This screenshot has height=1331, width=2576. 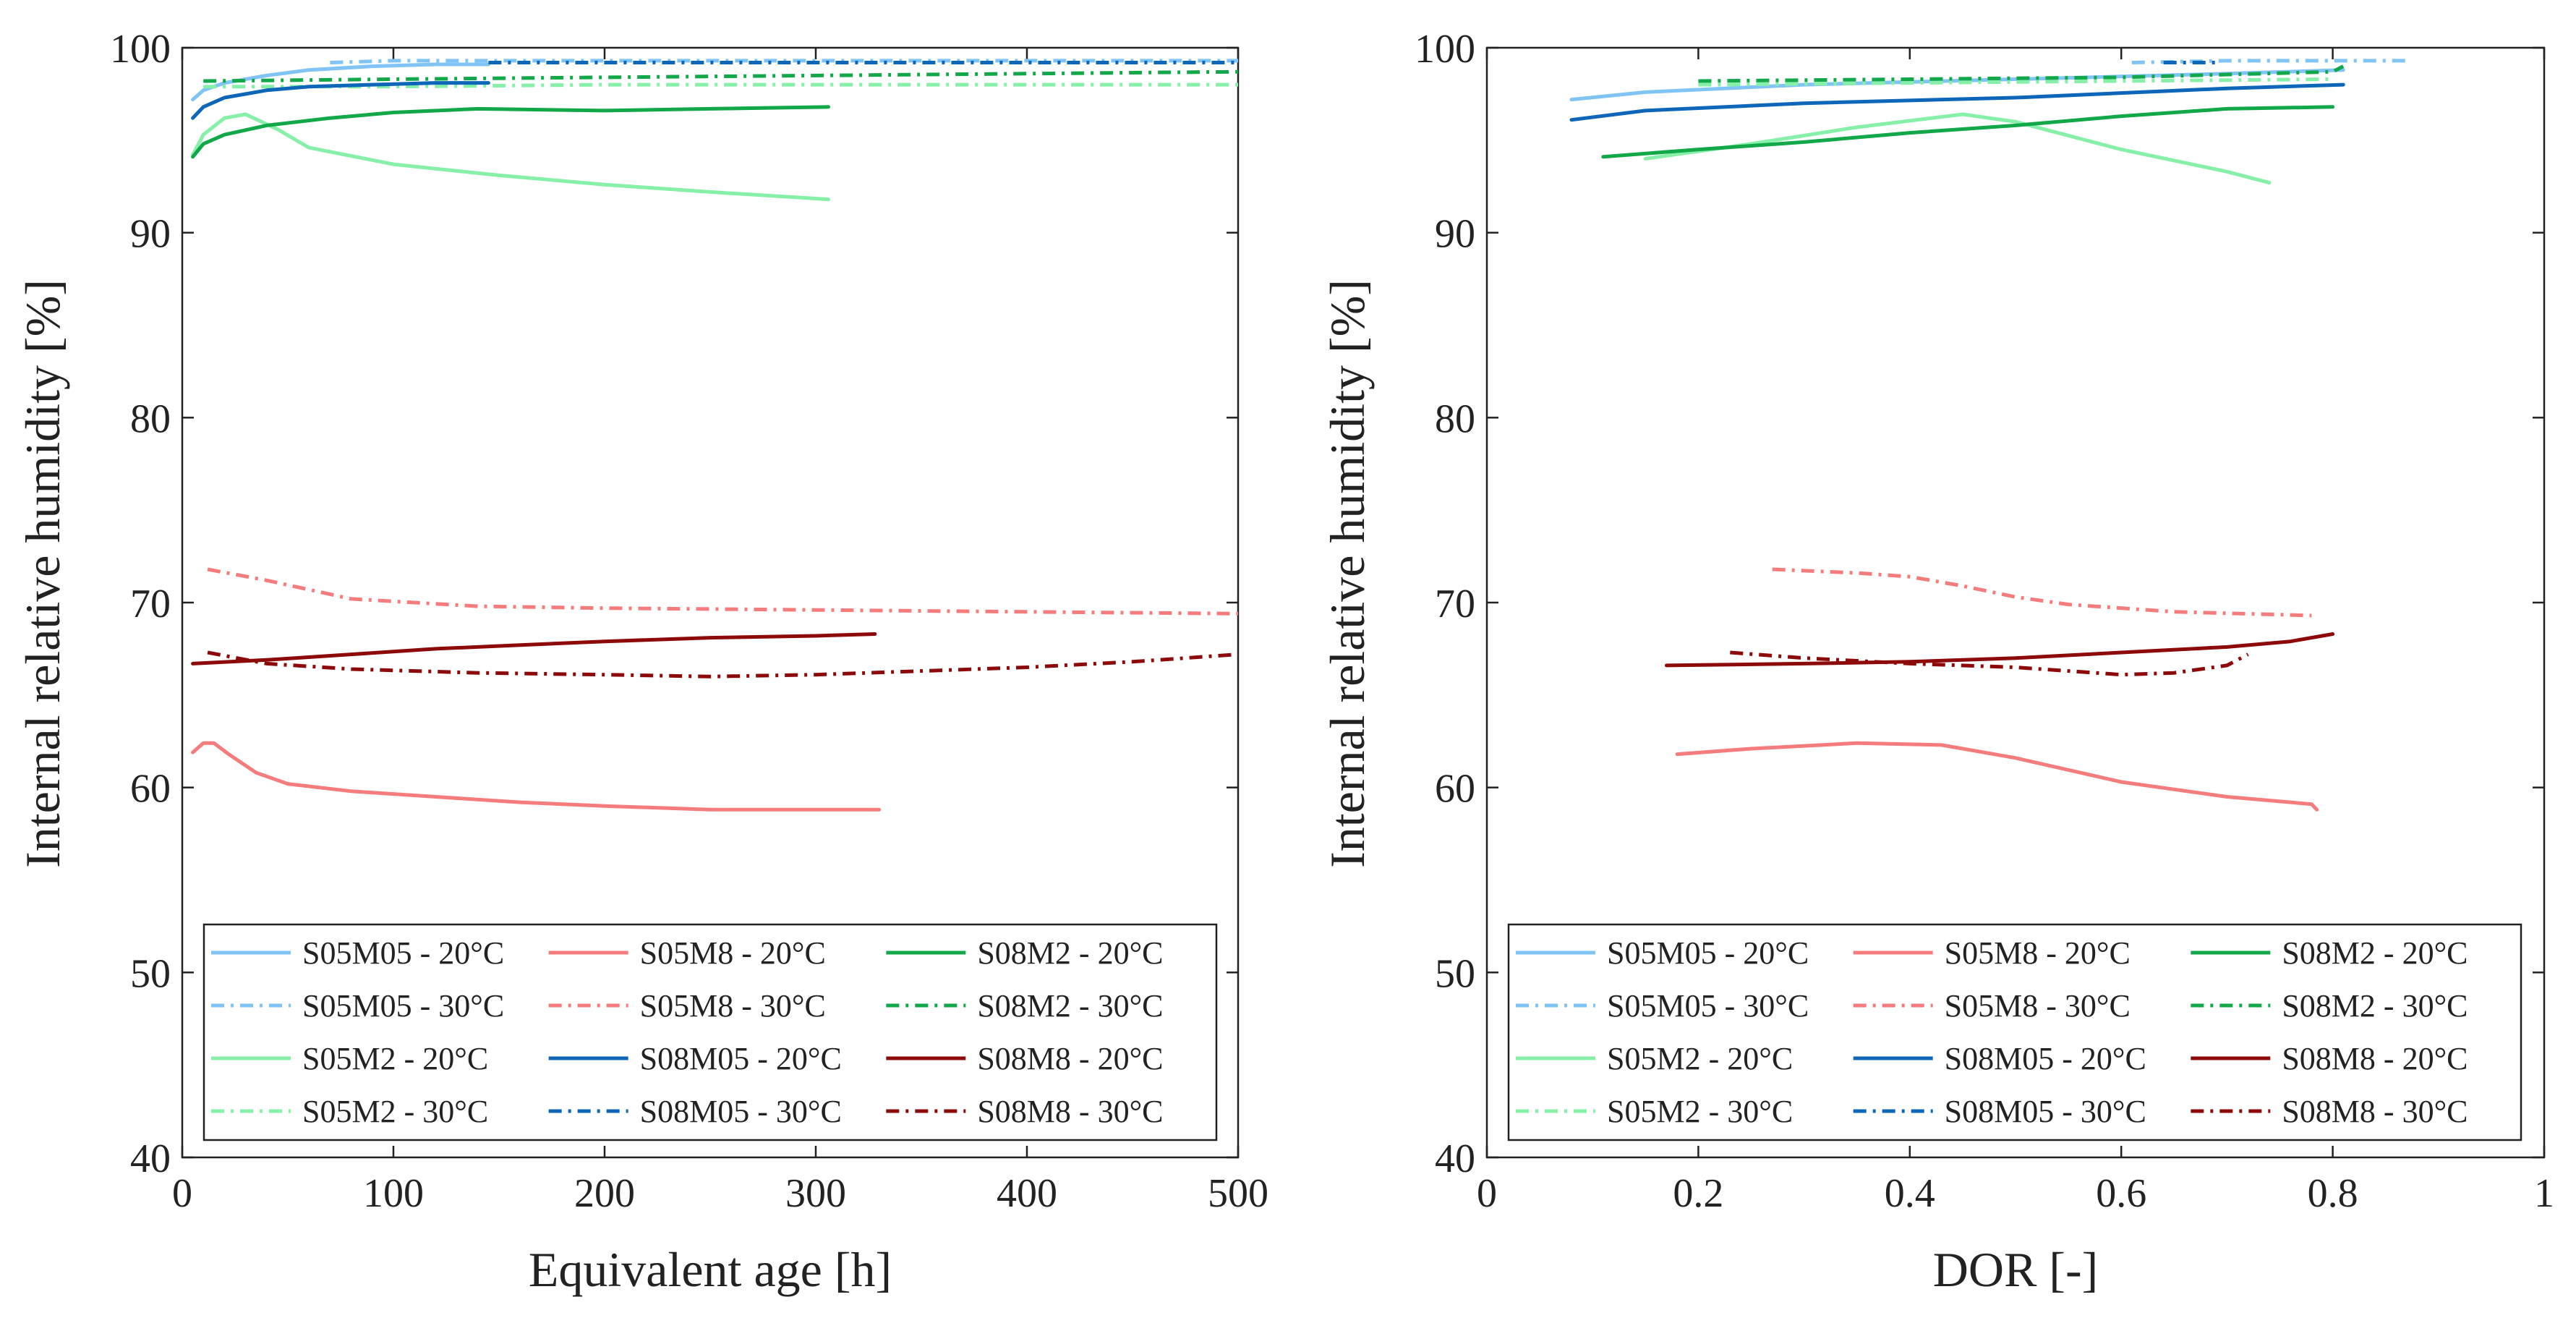 I want to click on right-x-tick-label: 1, so click(x=2544, y=1193).